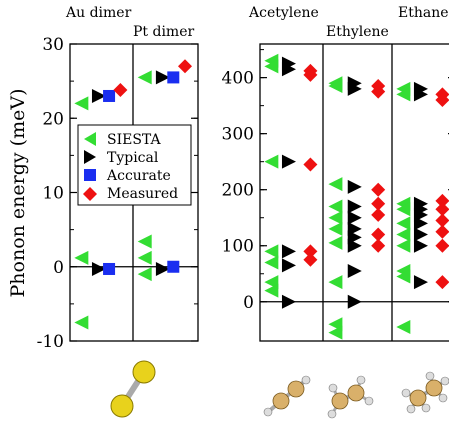 The height and width of the screenshot is (436, 449). I want to click on y-tick-label: 300, so click(238, 135).